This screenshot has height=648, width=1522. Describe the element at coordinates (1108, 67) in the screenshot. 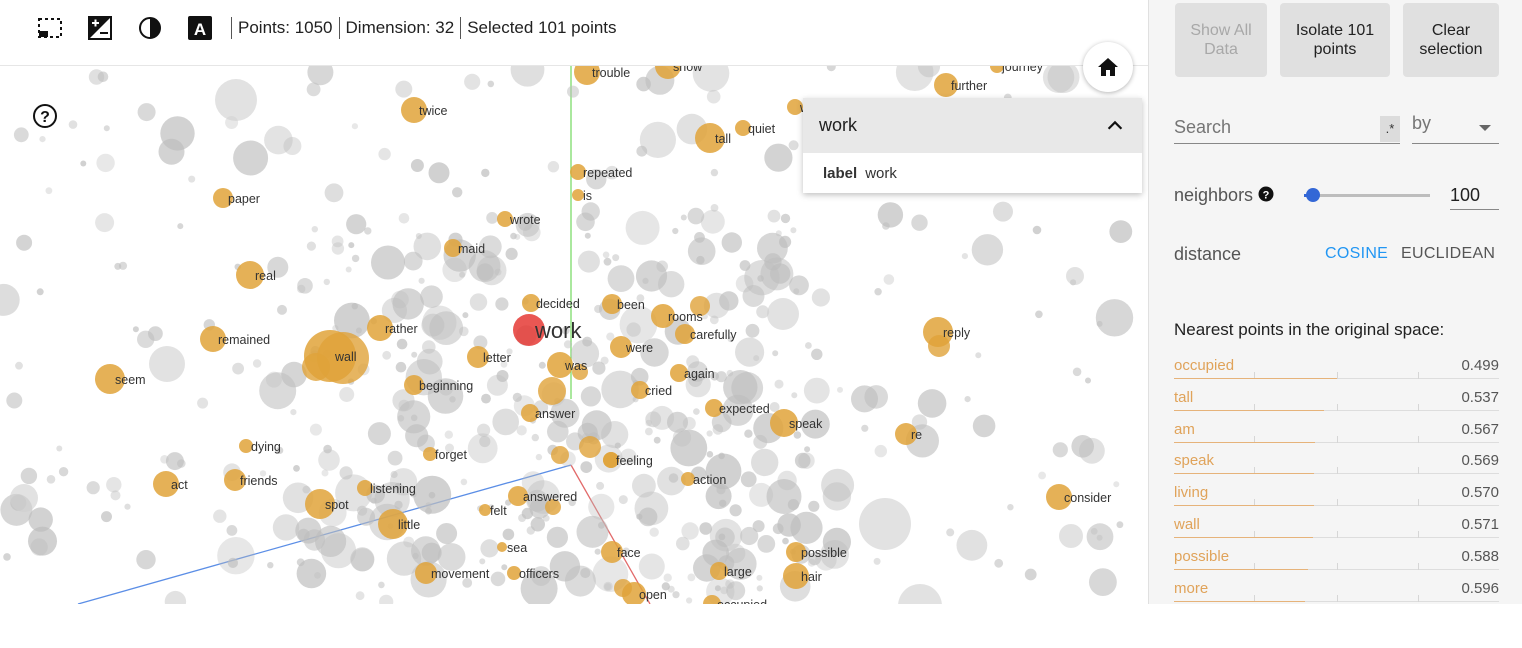

I see `reset-view-button` at that location.